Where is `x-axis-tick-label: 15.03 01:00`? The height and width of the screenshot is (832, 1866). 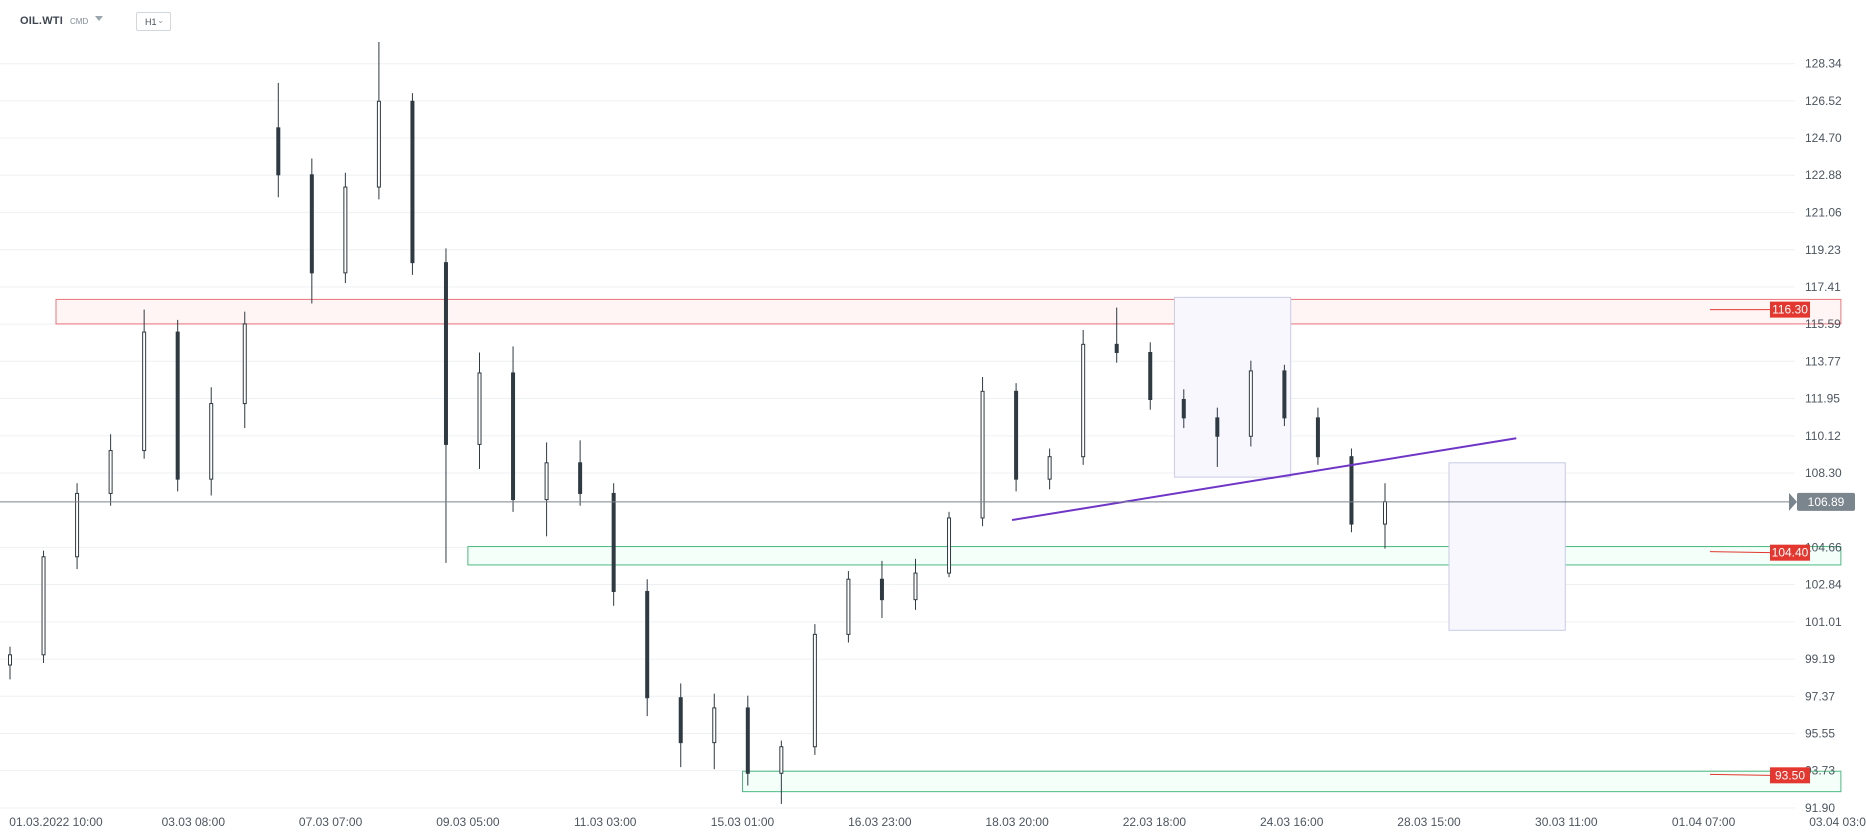
x-axis-tick-label: 15.03 01:00 is located at coordinates (743, 822).